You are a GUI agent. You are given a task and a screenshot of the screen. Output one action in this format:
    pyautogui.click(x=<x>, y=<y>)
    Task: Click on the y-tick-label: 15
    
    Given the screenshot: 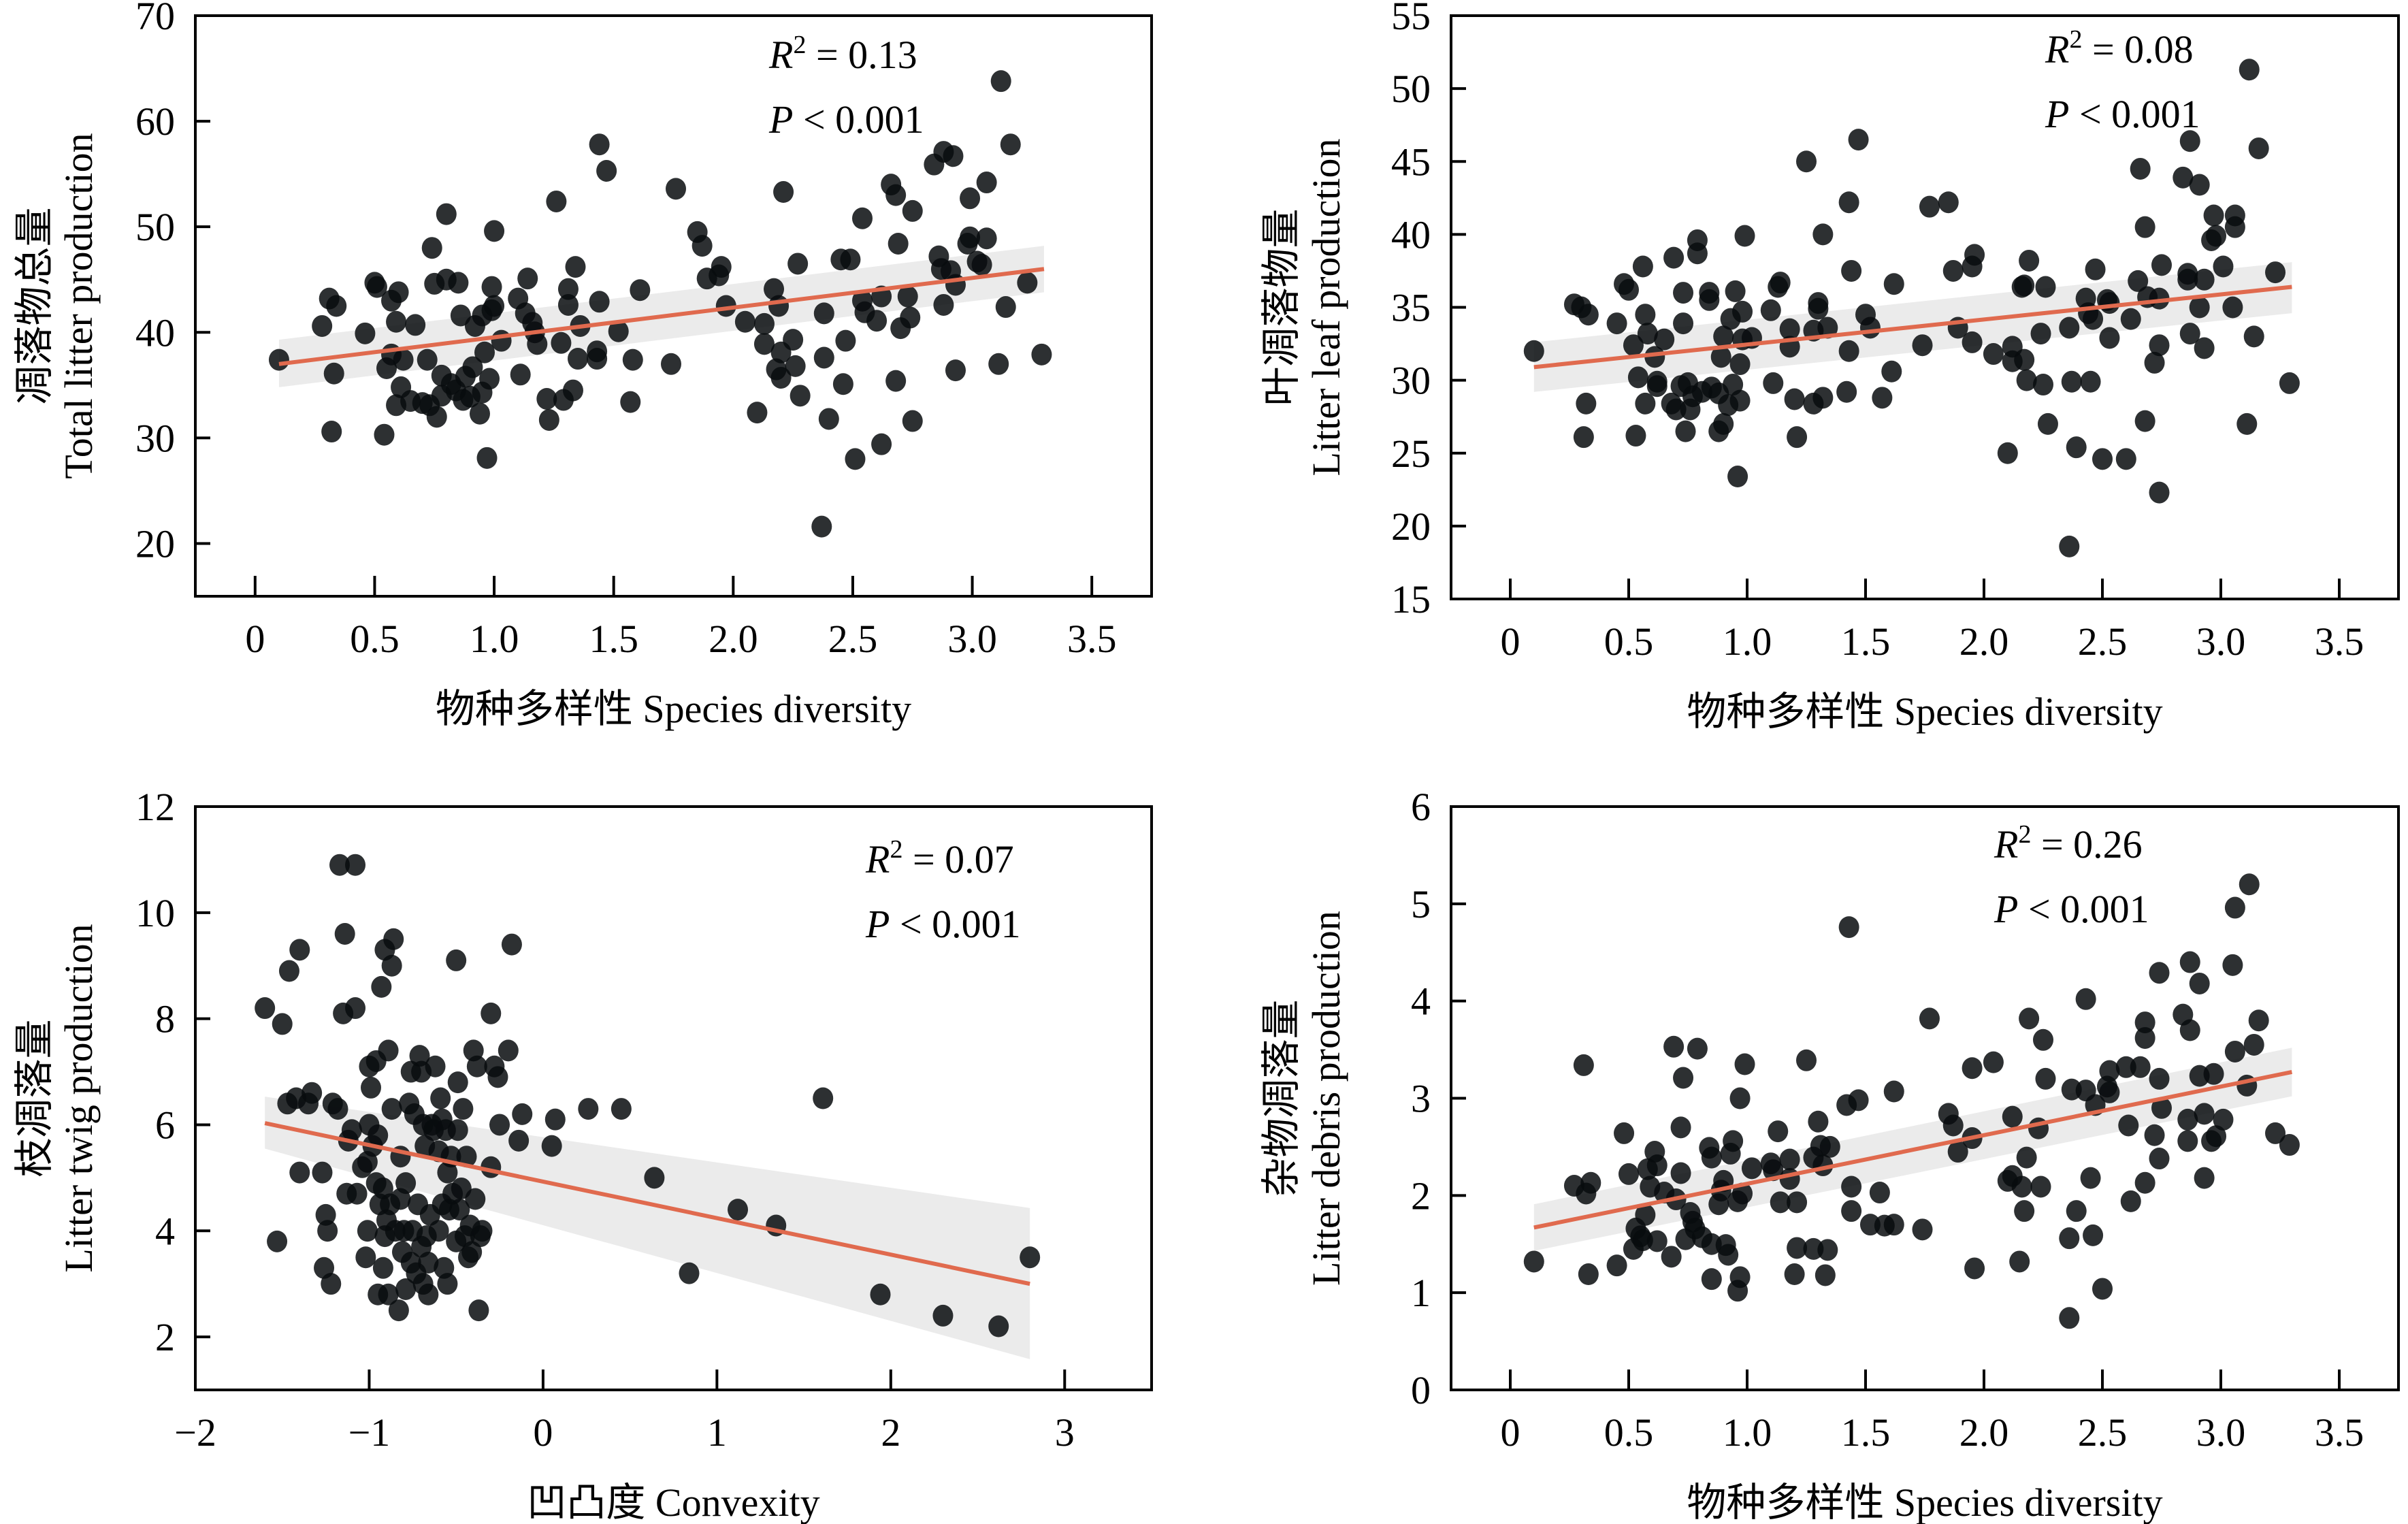 What is the action you would take?
    pyautogui.click(x=1411, y=599)
    